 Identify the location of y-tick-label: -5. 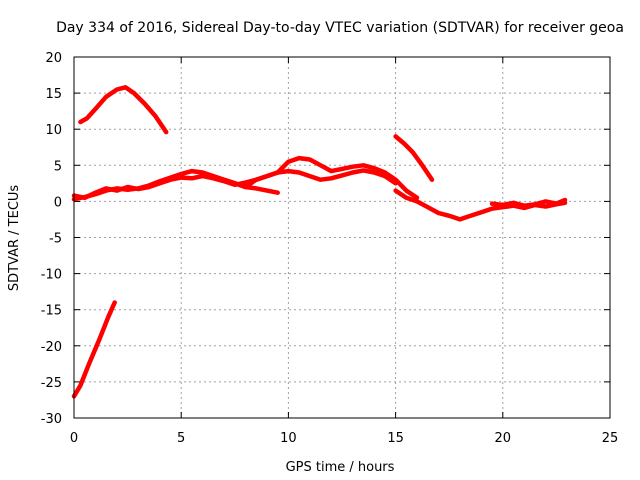
(55, 239).